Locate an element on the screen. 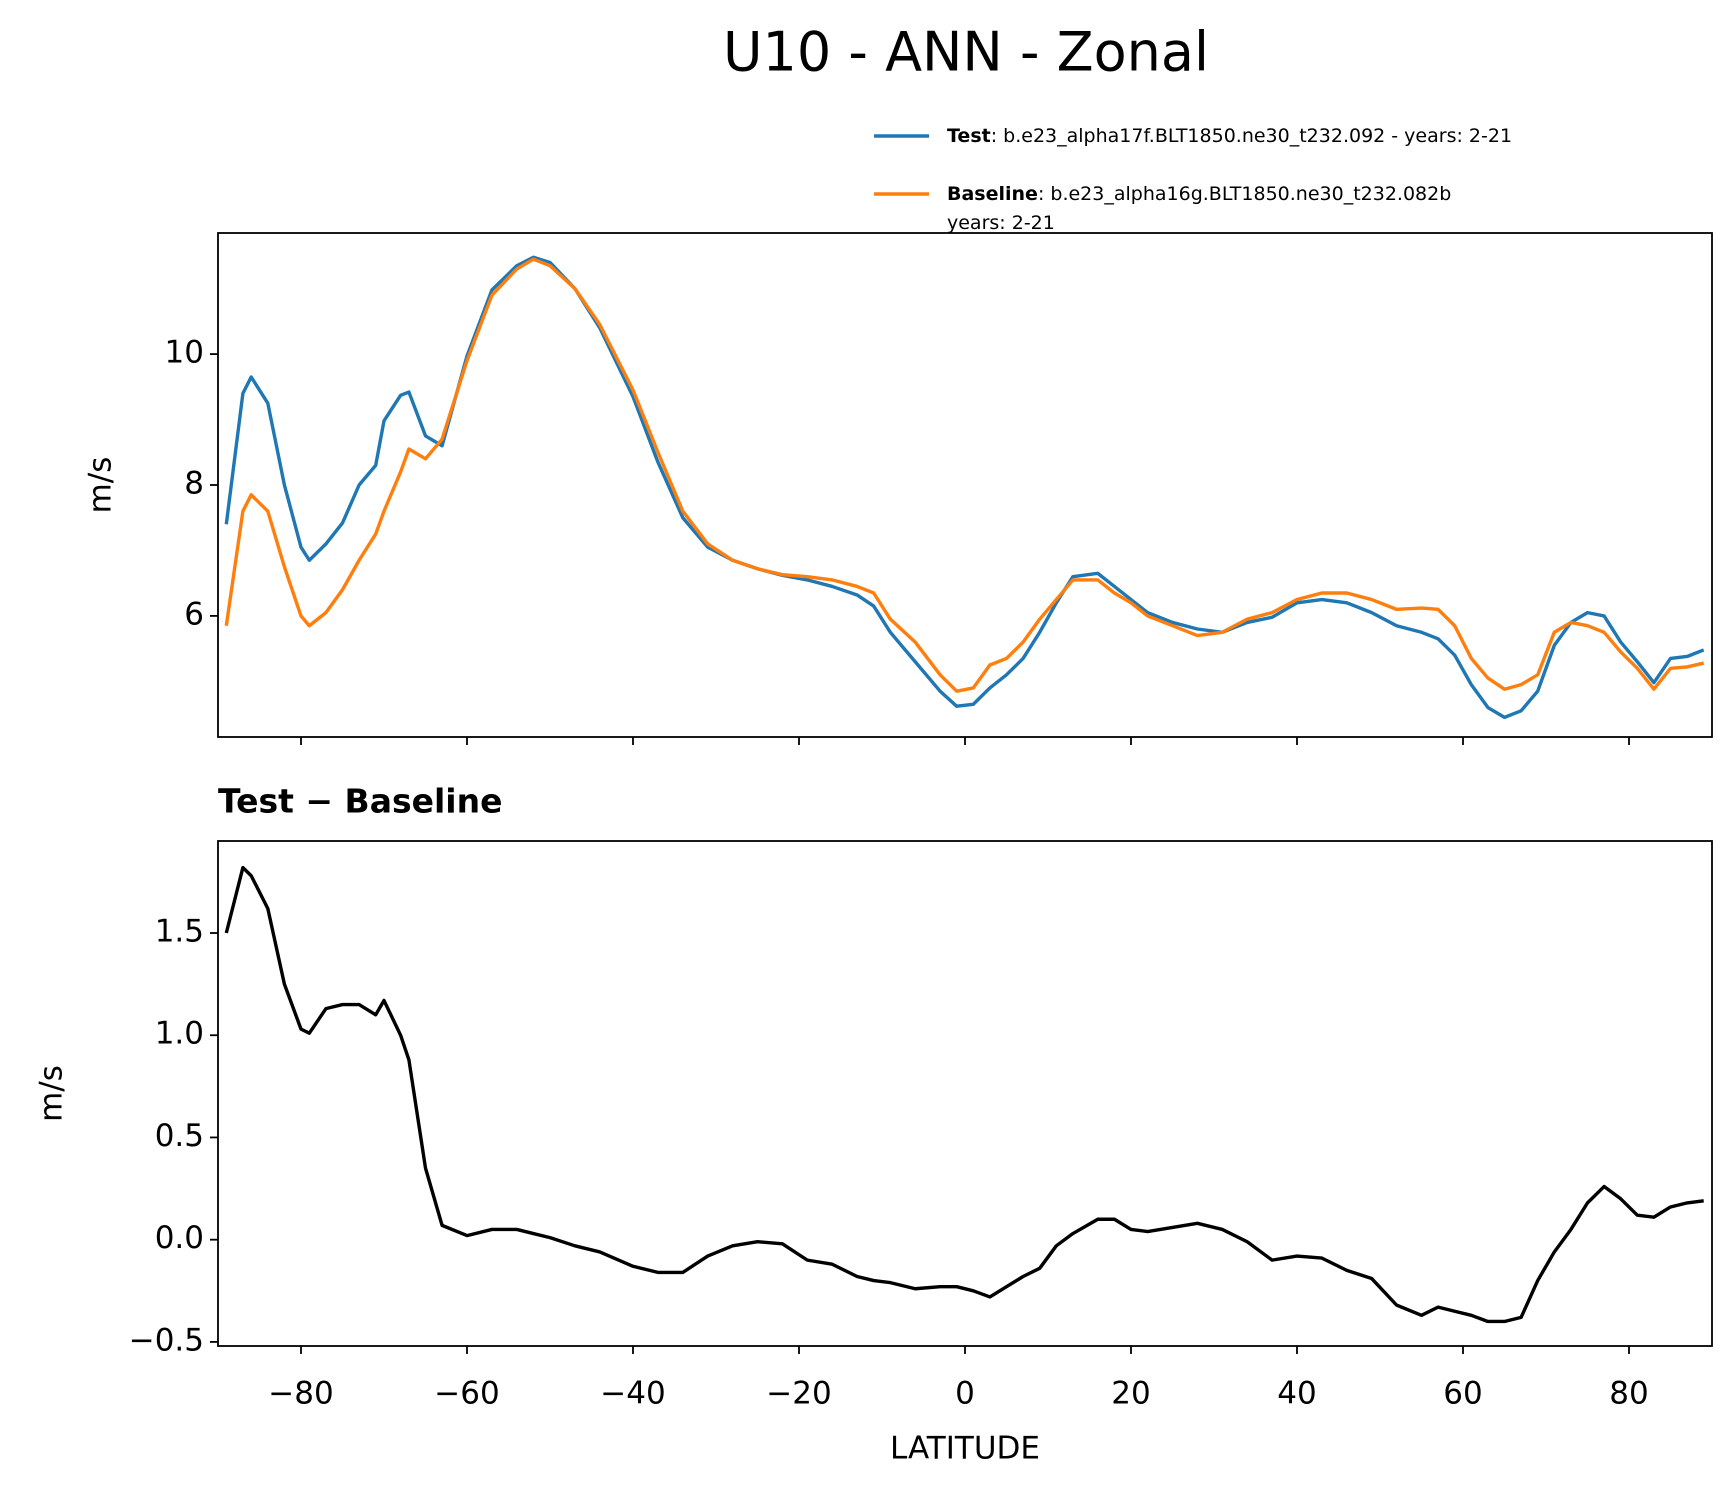  legend-name: Test is located at coordinates (969, 136).